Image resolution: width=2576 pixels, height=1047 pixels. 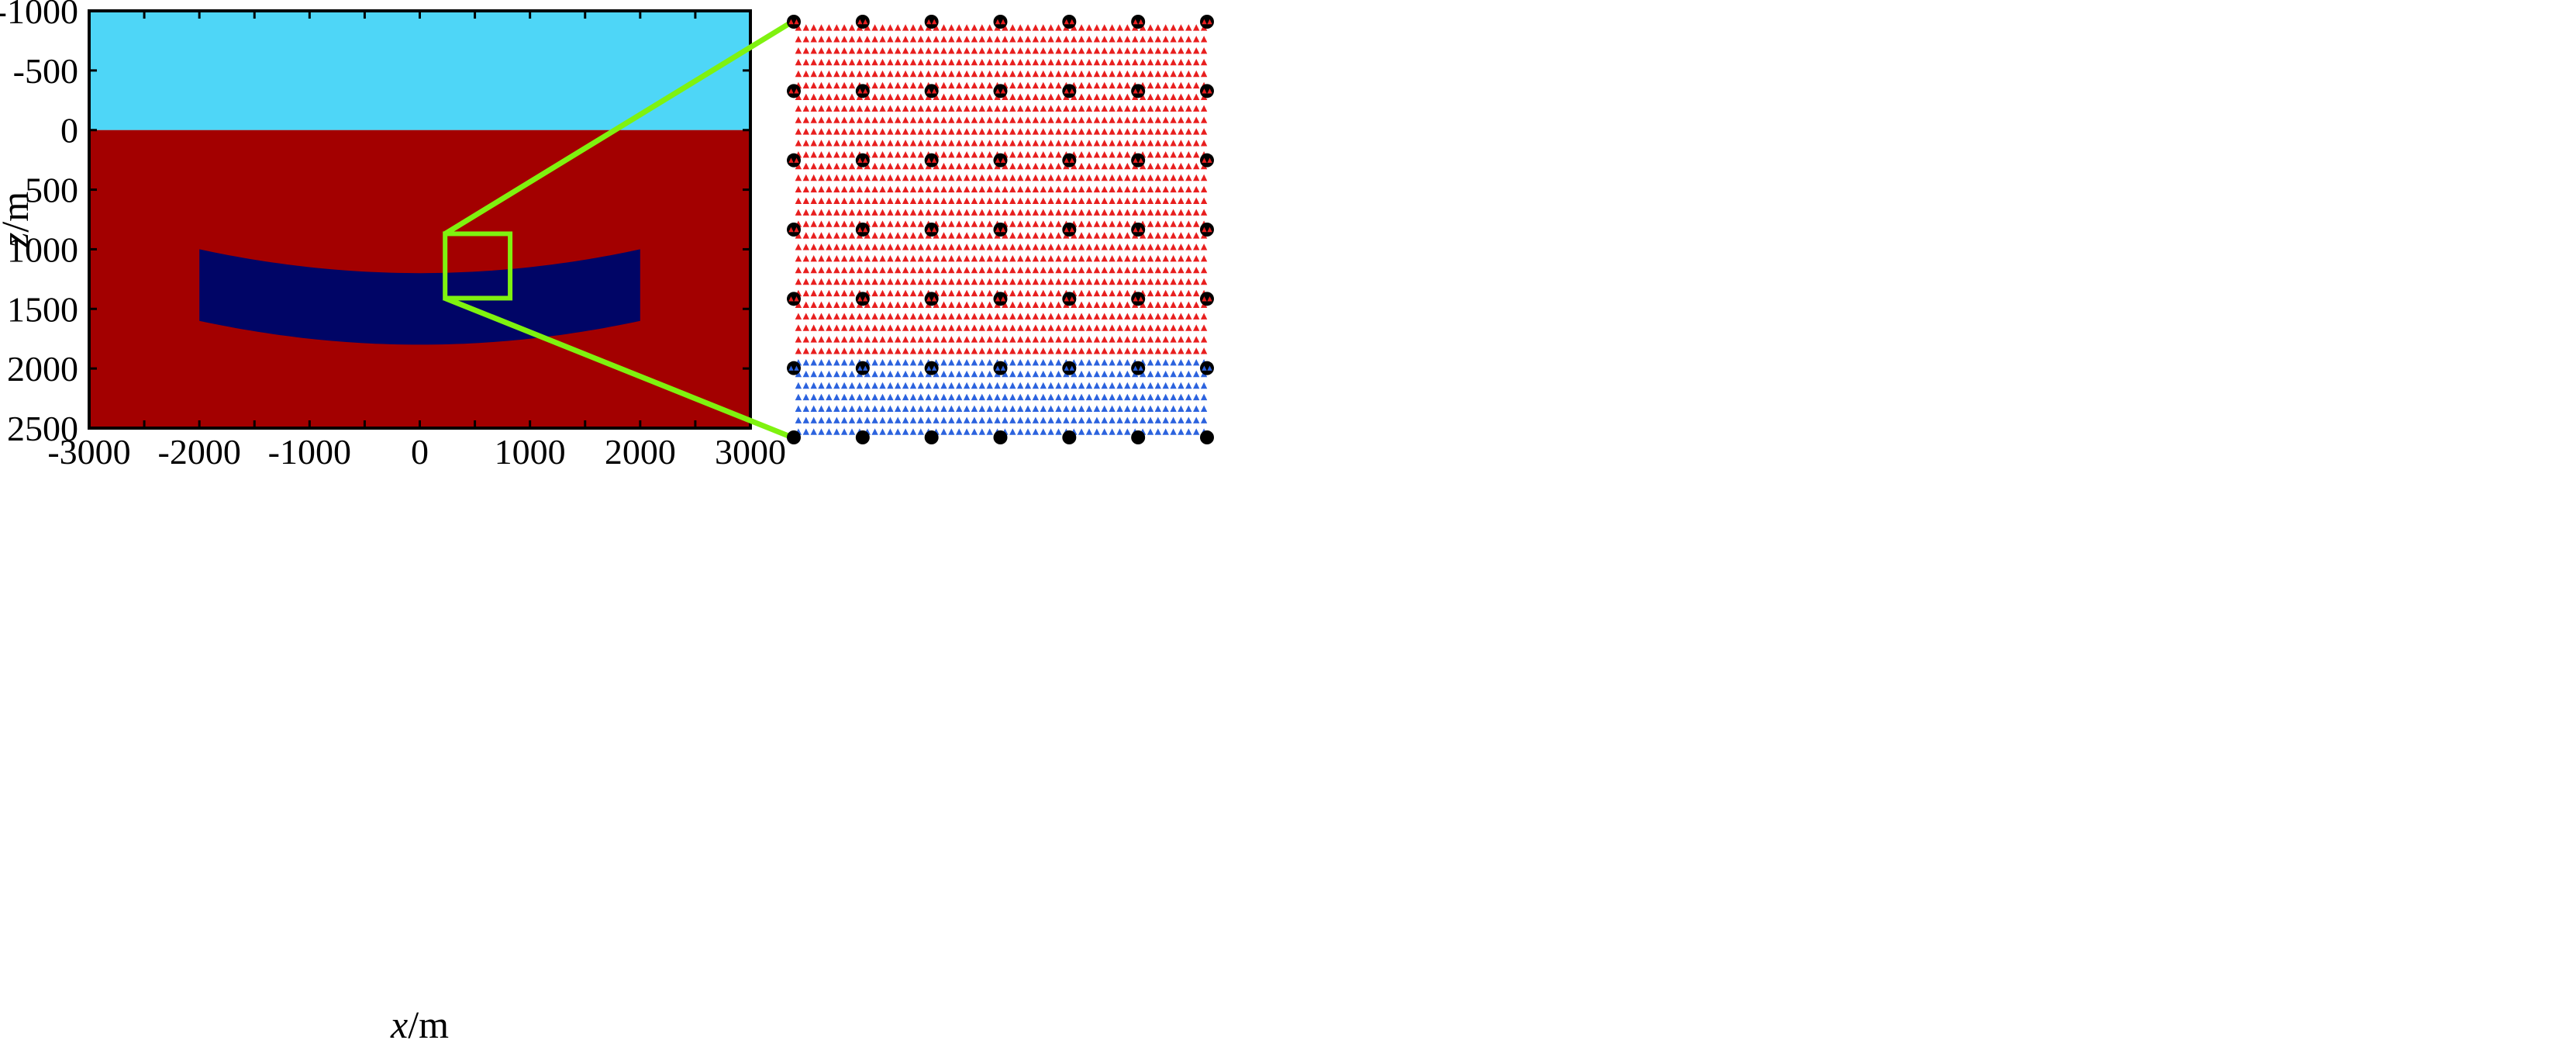 What do you see at coordinates (618, 368) in the screenshot?
I see `zoom-connector-bottom` at bounding box center [618, 368].